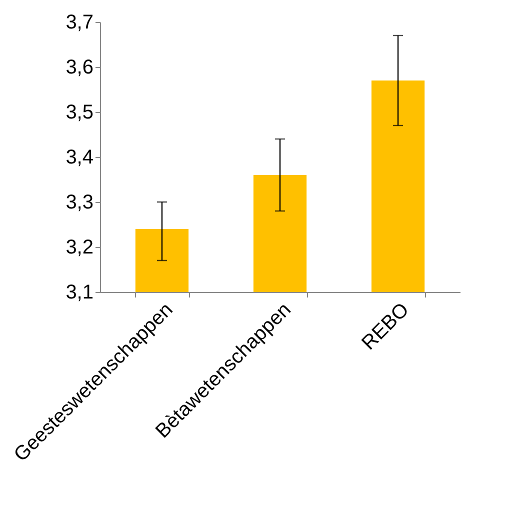 This screenshot has height=506, width=515. Describe the element at coordinates (80, 203) in the screenshot. I see `y-tick-label: 3,3` at that location.